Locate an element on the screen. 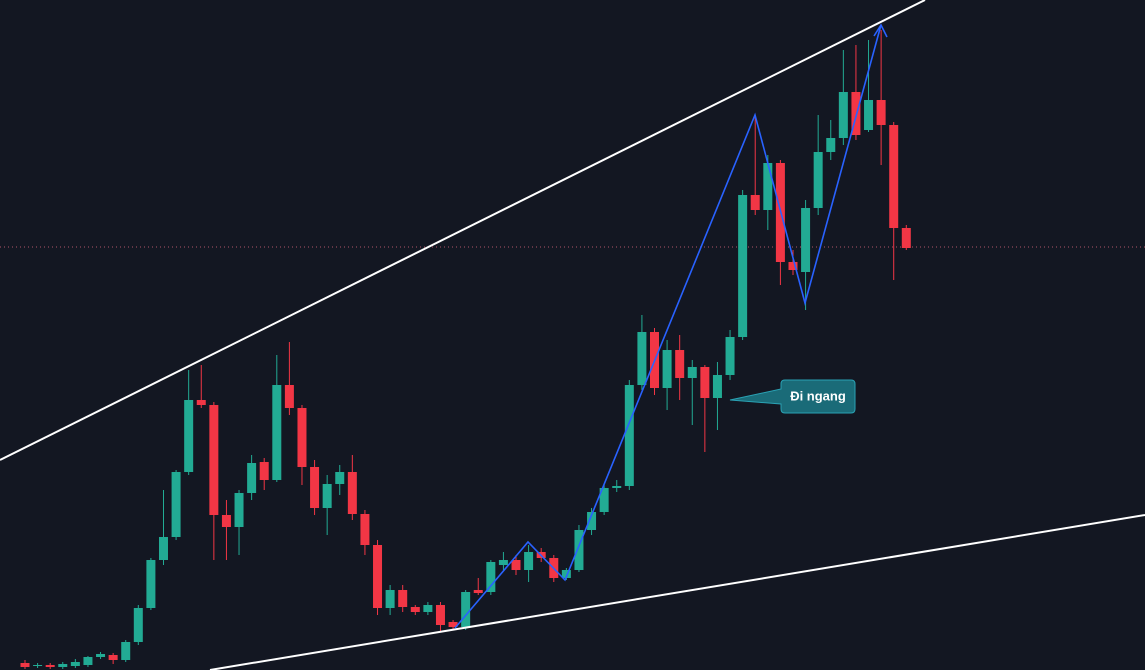 The height and width of the screenshot is (670, 1145). arrow-head is located at coordinates (880, 30).